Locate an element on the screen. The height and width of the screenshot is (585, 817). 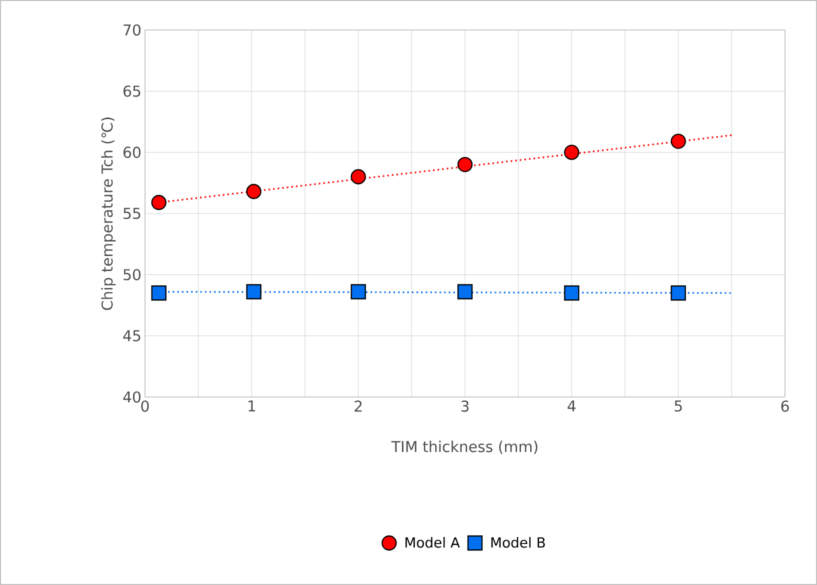
legend-label: Model B is located at coordinates (518, 542).